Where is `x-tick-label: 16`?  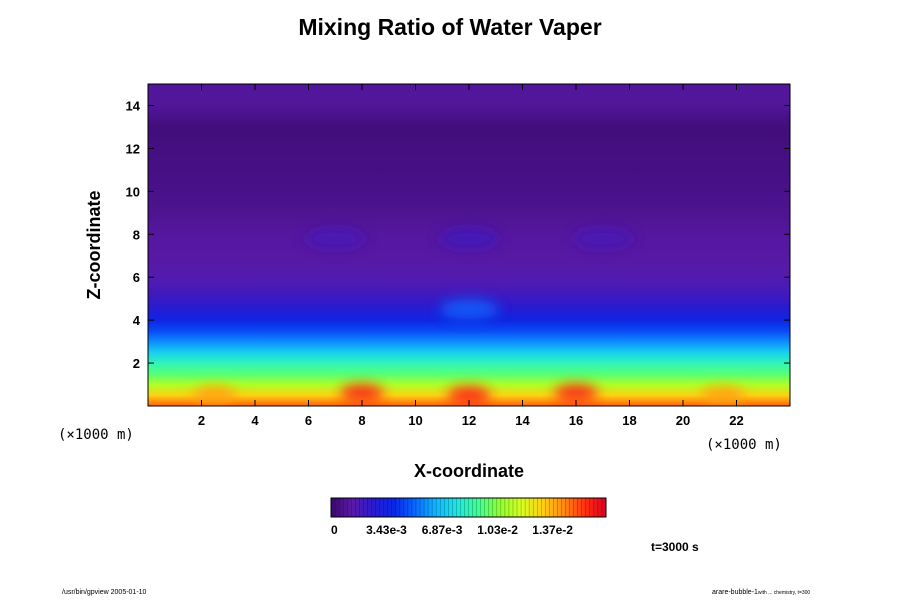
x-tick-label: 16 is located at coordinates (576, 420).